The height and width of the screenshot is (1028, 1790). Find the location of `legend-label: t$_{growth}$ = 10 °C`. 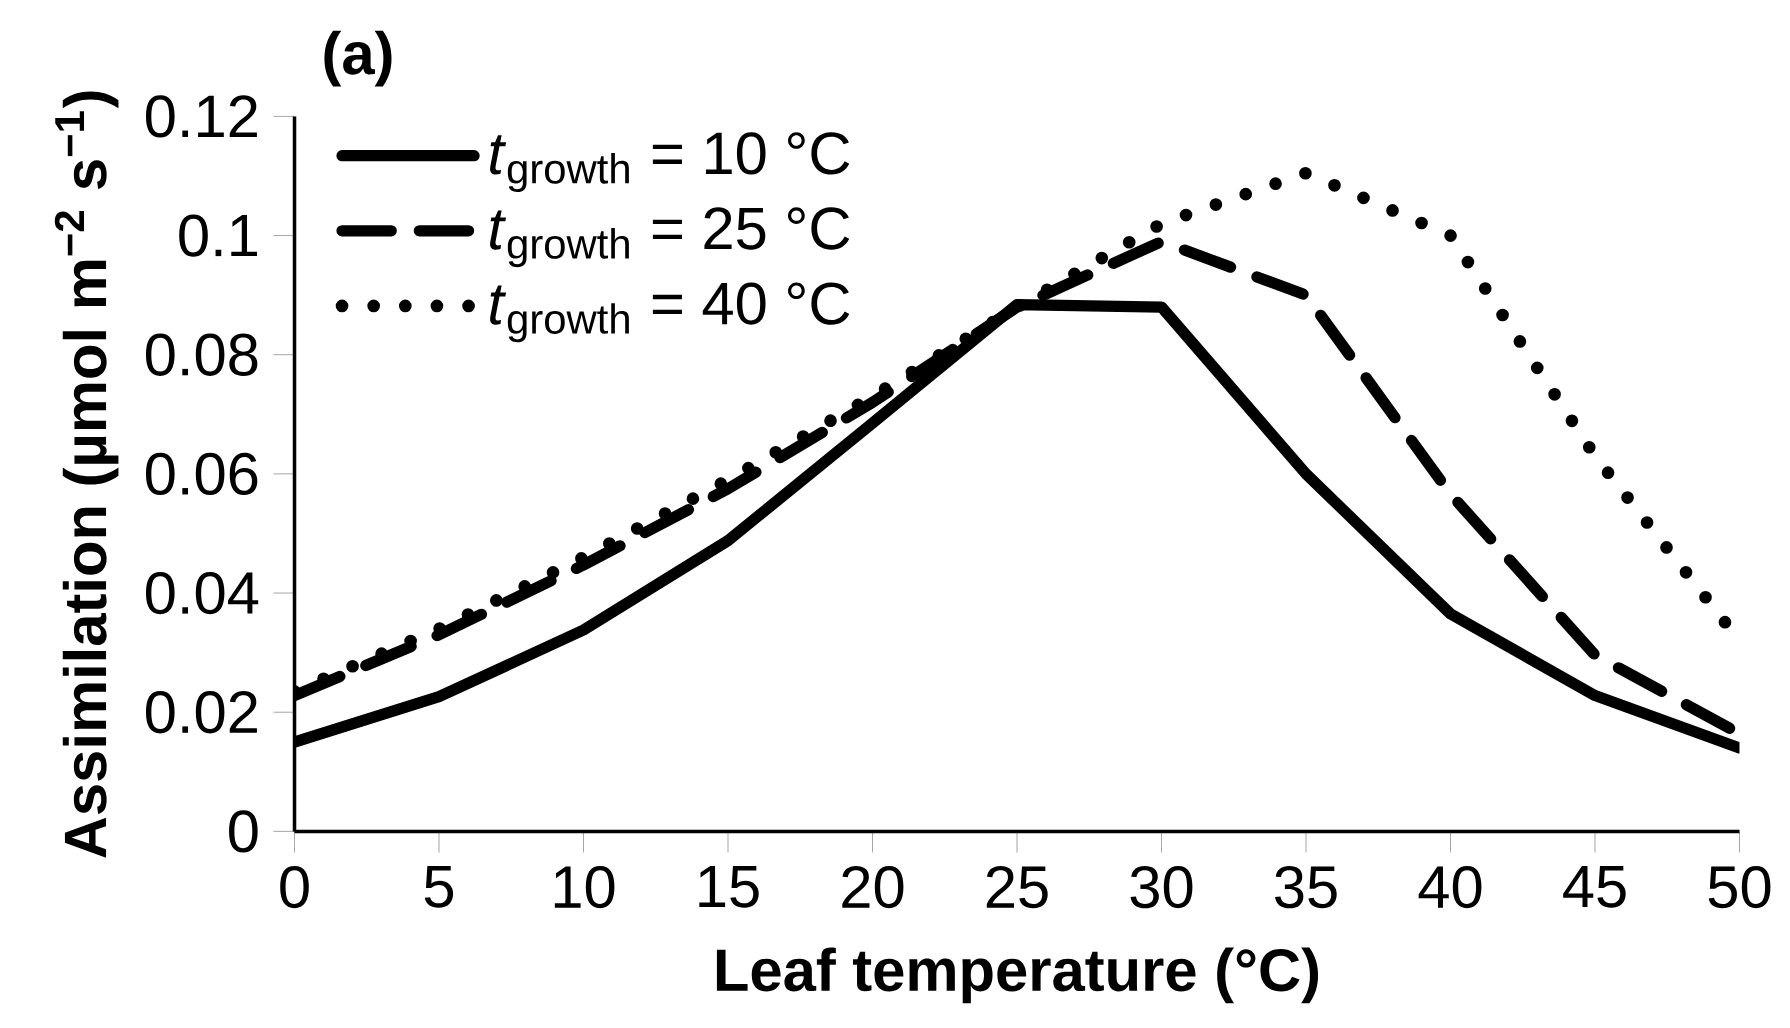

legend-label: t$_{growth}$ = 10 °C is located at coordinates (670, 162).